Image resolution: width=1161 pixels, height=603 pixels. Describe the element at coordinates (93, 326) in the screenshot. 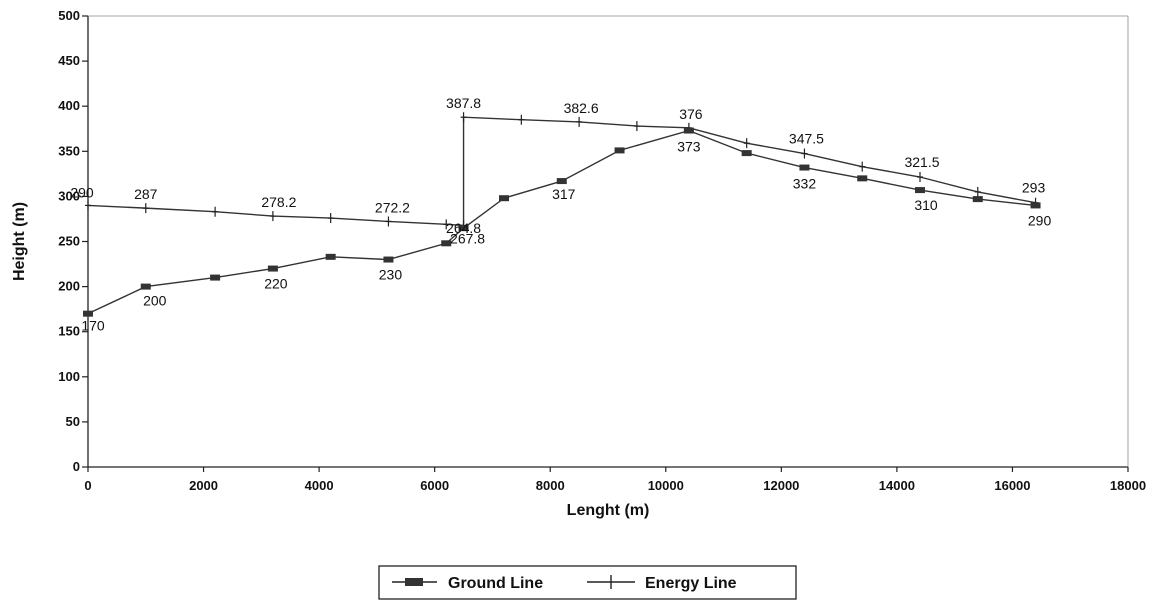

I see `ground-data-label: 170` at that location.